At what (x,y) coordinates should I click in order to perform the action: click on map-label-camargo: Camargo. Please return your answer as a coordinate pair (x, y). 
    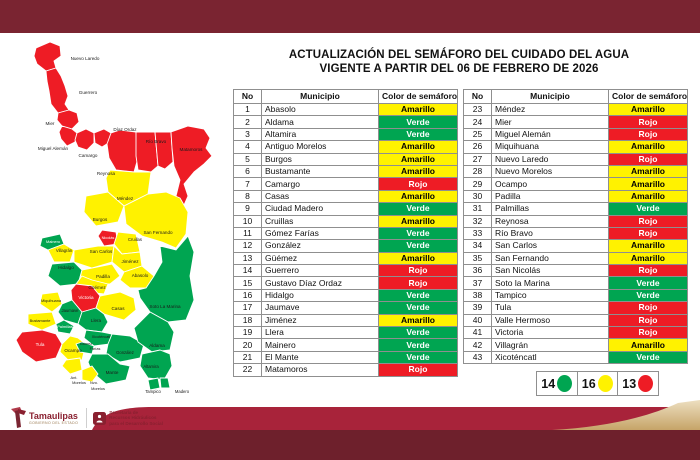
    Looking at the image, I should click on (88, 155).